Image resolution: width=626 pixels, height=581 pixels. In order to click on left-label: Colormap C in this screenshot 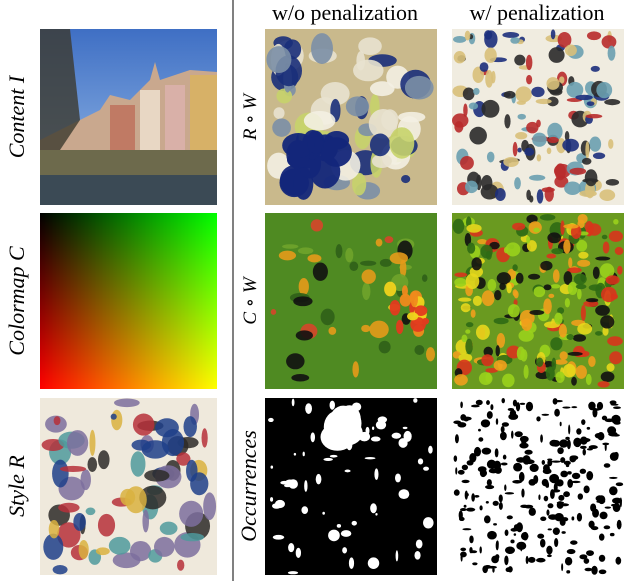, I will do `click(16, 301)`.